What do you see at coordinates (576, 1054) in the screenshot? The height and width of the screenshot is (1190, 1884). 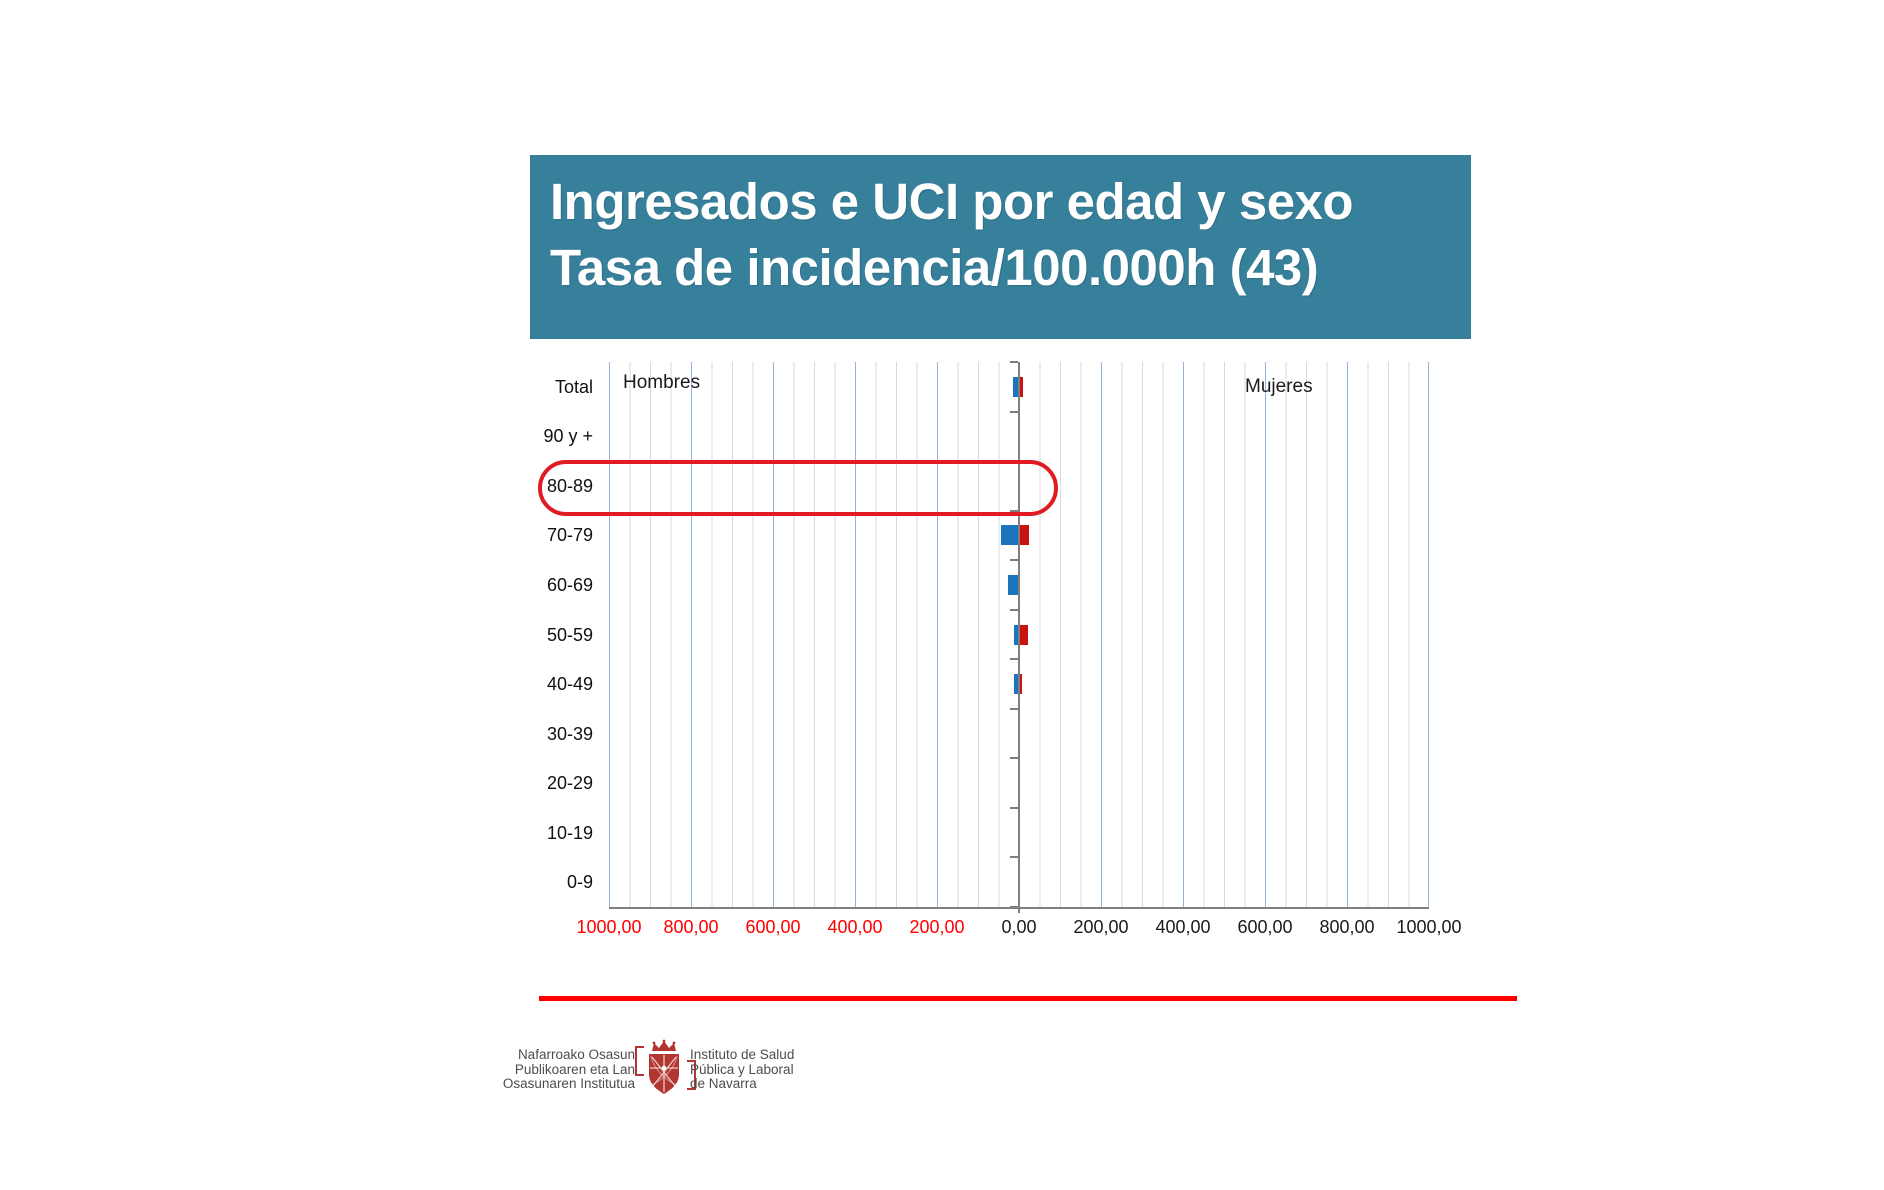 I see `logo-text-basque-line1: Nafarroako Osasun` at bounding box center [576, 1054].